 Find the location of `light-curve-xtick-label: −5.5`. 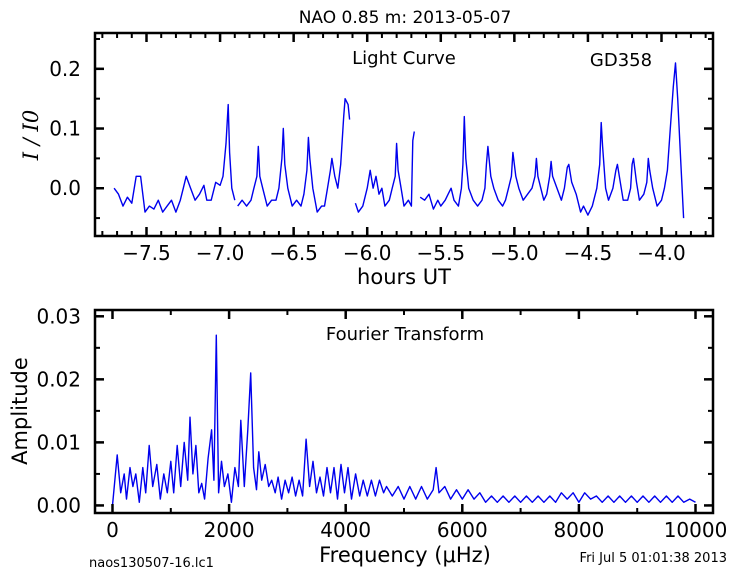

light-curve-xtick-label: −5.5 is located at coordinates (440, 253).